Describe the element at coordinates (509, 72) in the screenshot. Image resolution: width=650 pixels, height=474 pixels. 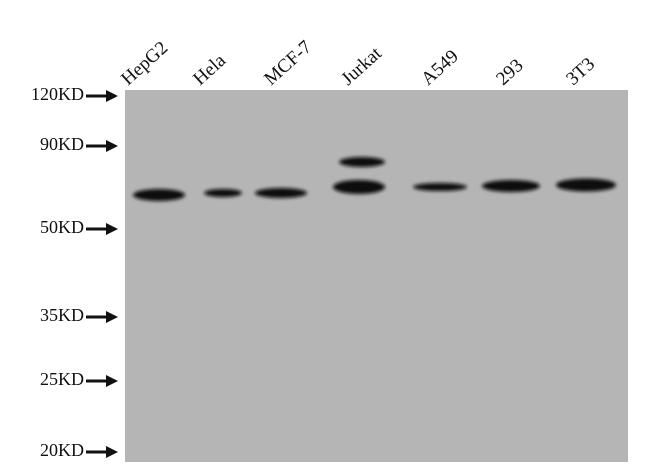
I see `lane-label: 293` at that location.